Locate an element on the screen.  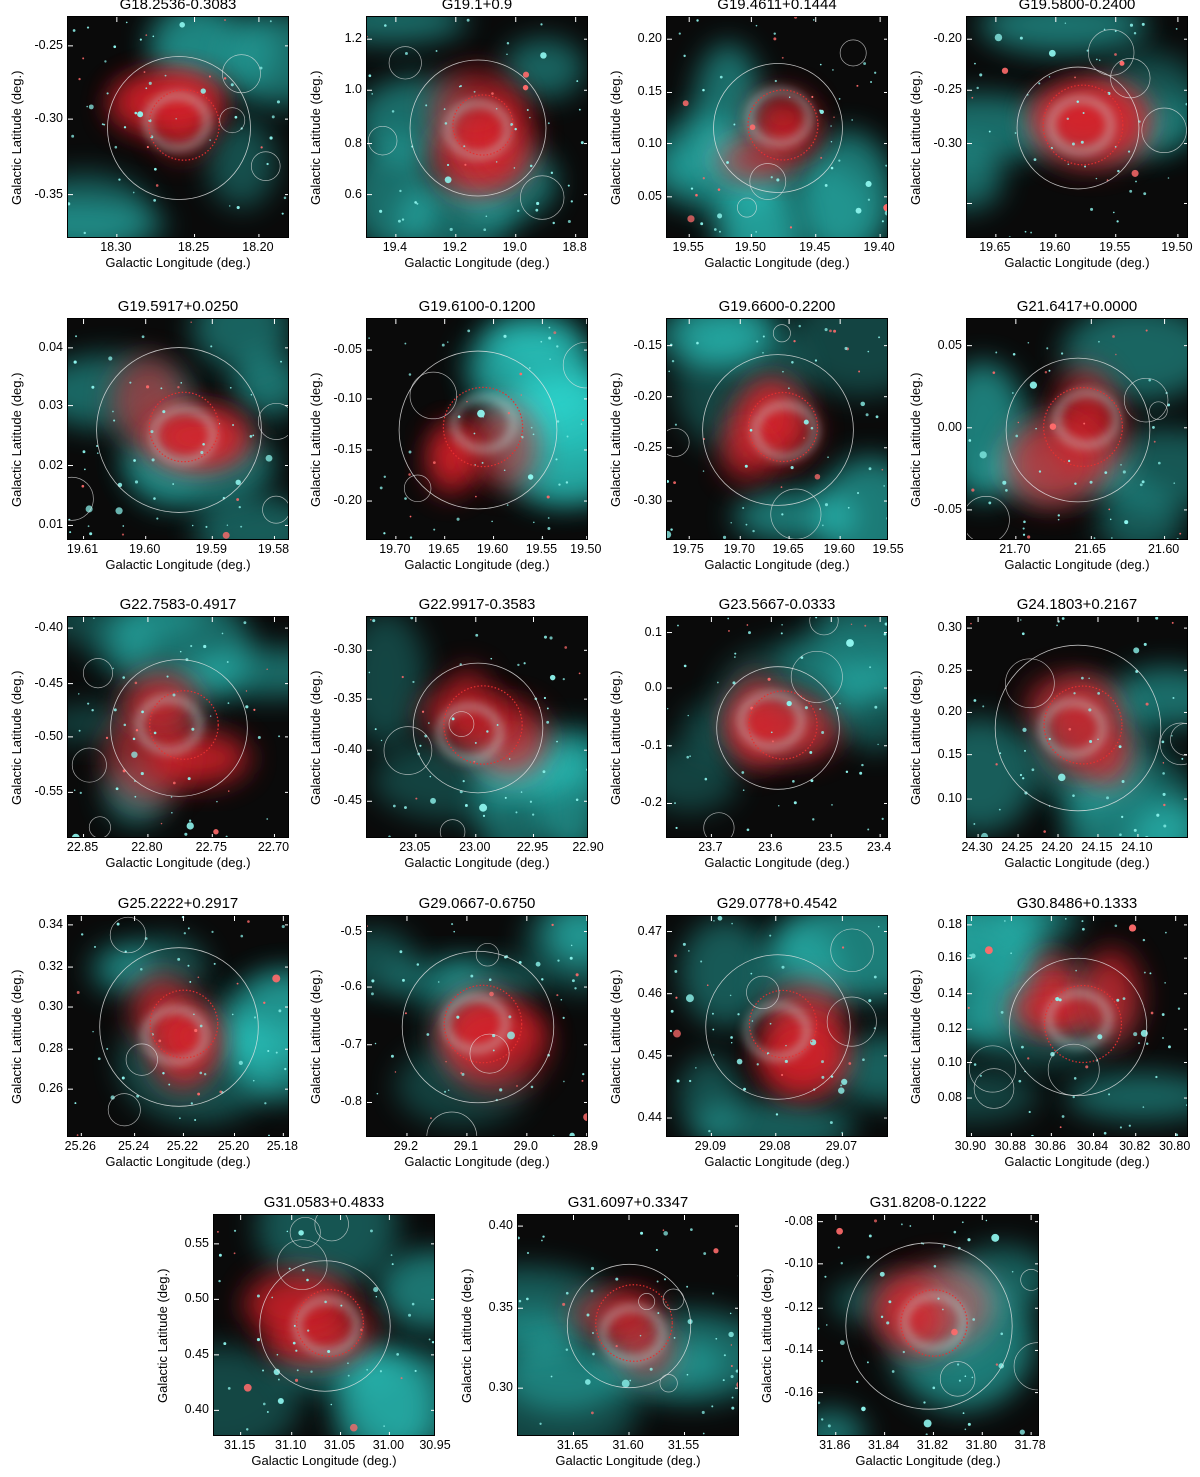
x-tick-label: 19.70 is located at coordinates (395, 549).